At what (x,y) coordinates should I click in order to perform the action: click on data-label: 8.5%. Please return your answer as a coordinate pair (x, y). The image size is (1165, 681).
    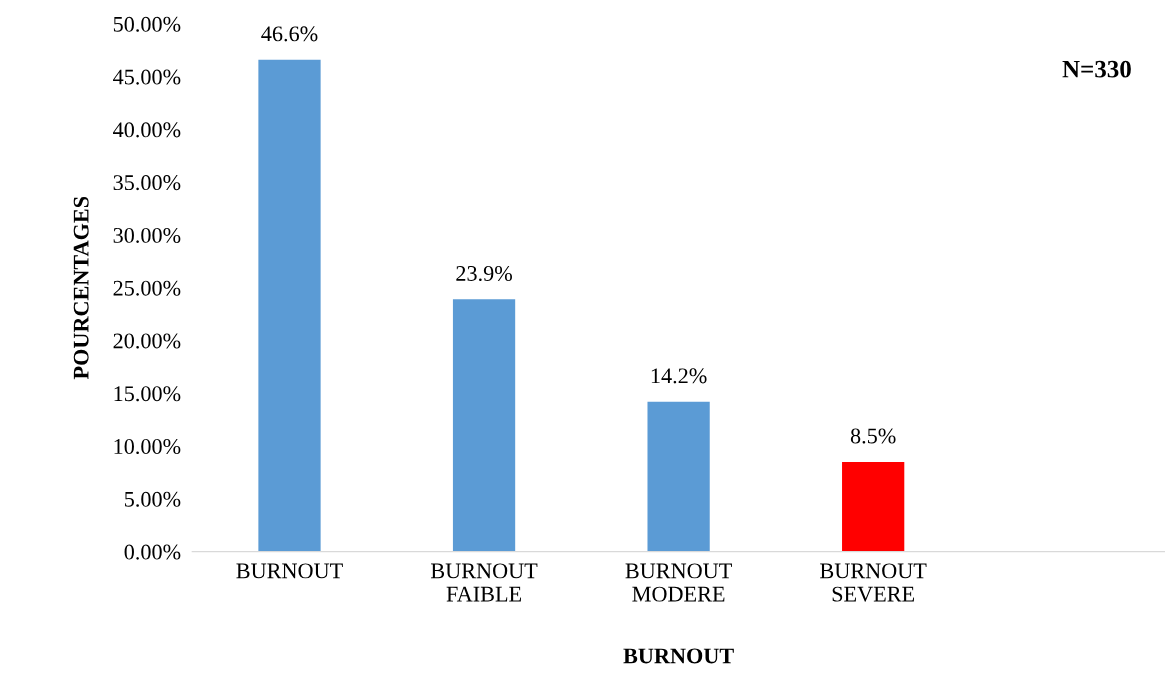
    Looking at the image, I should click on (873, 436).